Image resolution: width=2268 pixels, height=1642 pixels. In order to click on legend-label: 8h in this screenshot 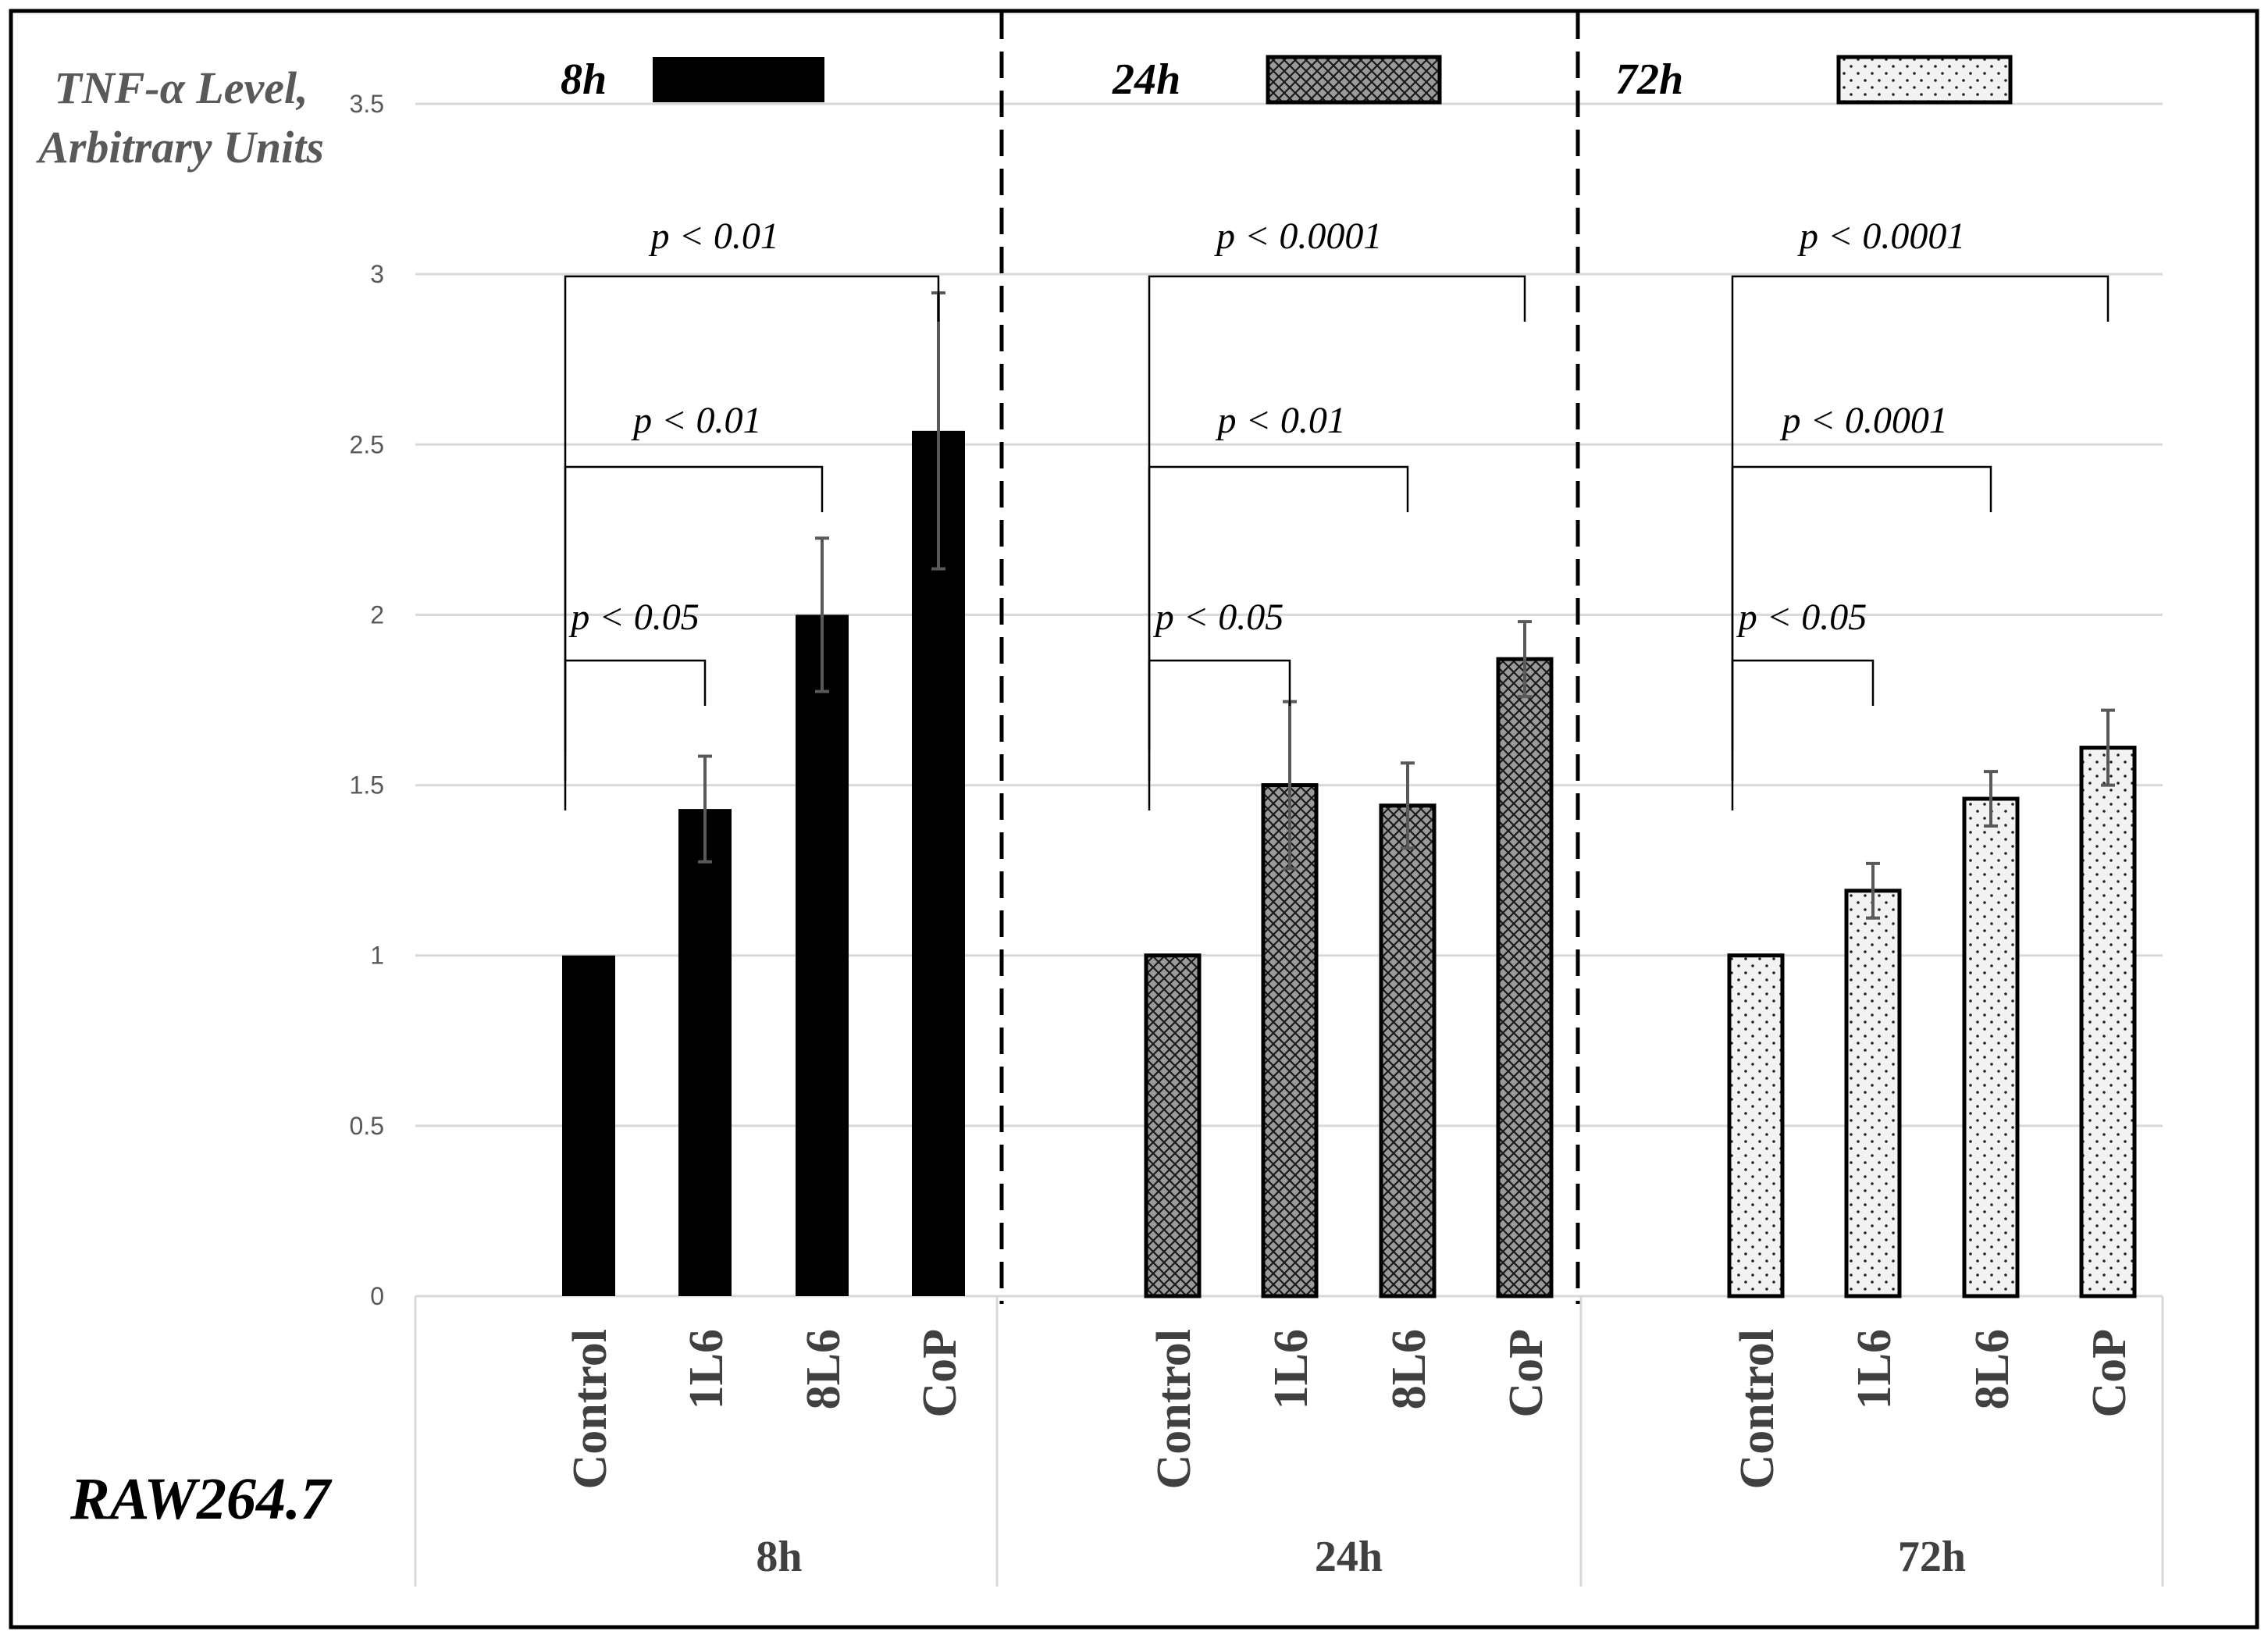, I will do `click(584, 80)`.